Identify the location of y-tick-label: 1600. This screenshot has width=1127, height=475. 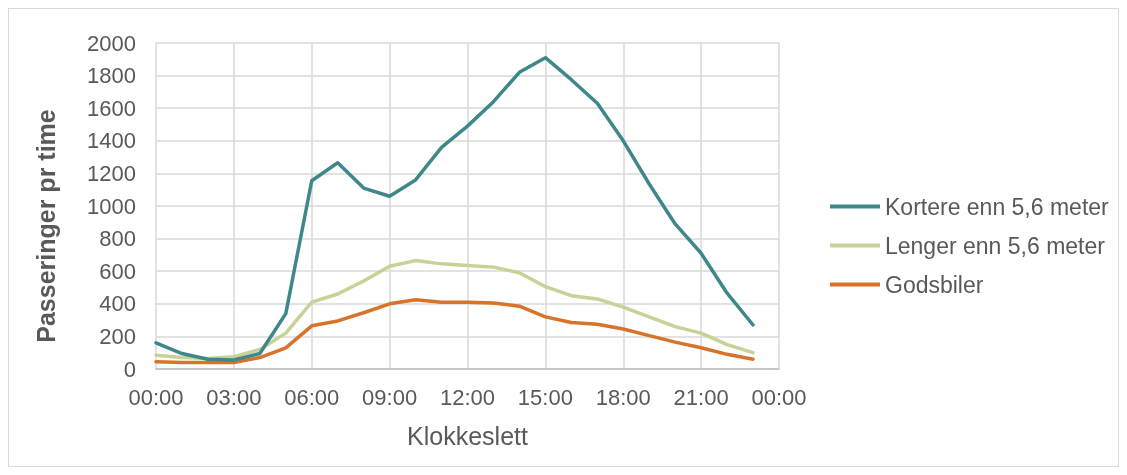
(111, 108).